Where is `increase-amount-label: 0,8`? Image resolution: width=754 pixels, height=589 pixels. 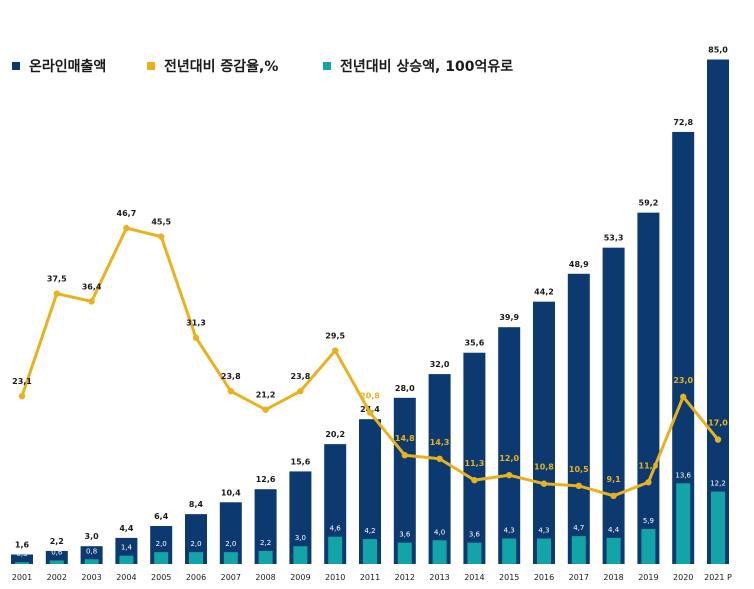 increase-amount-label: 0,8 is located at coordinates (91, 551).